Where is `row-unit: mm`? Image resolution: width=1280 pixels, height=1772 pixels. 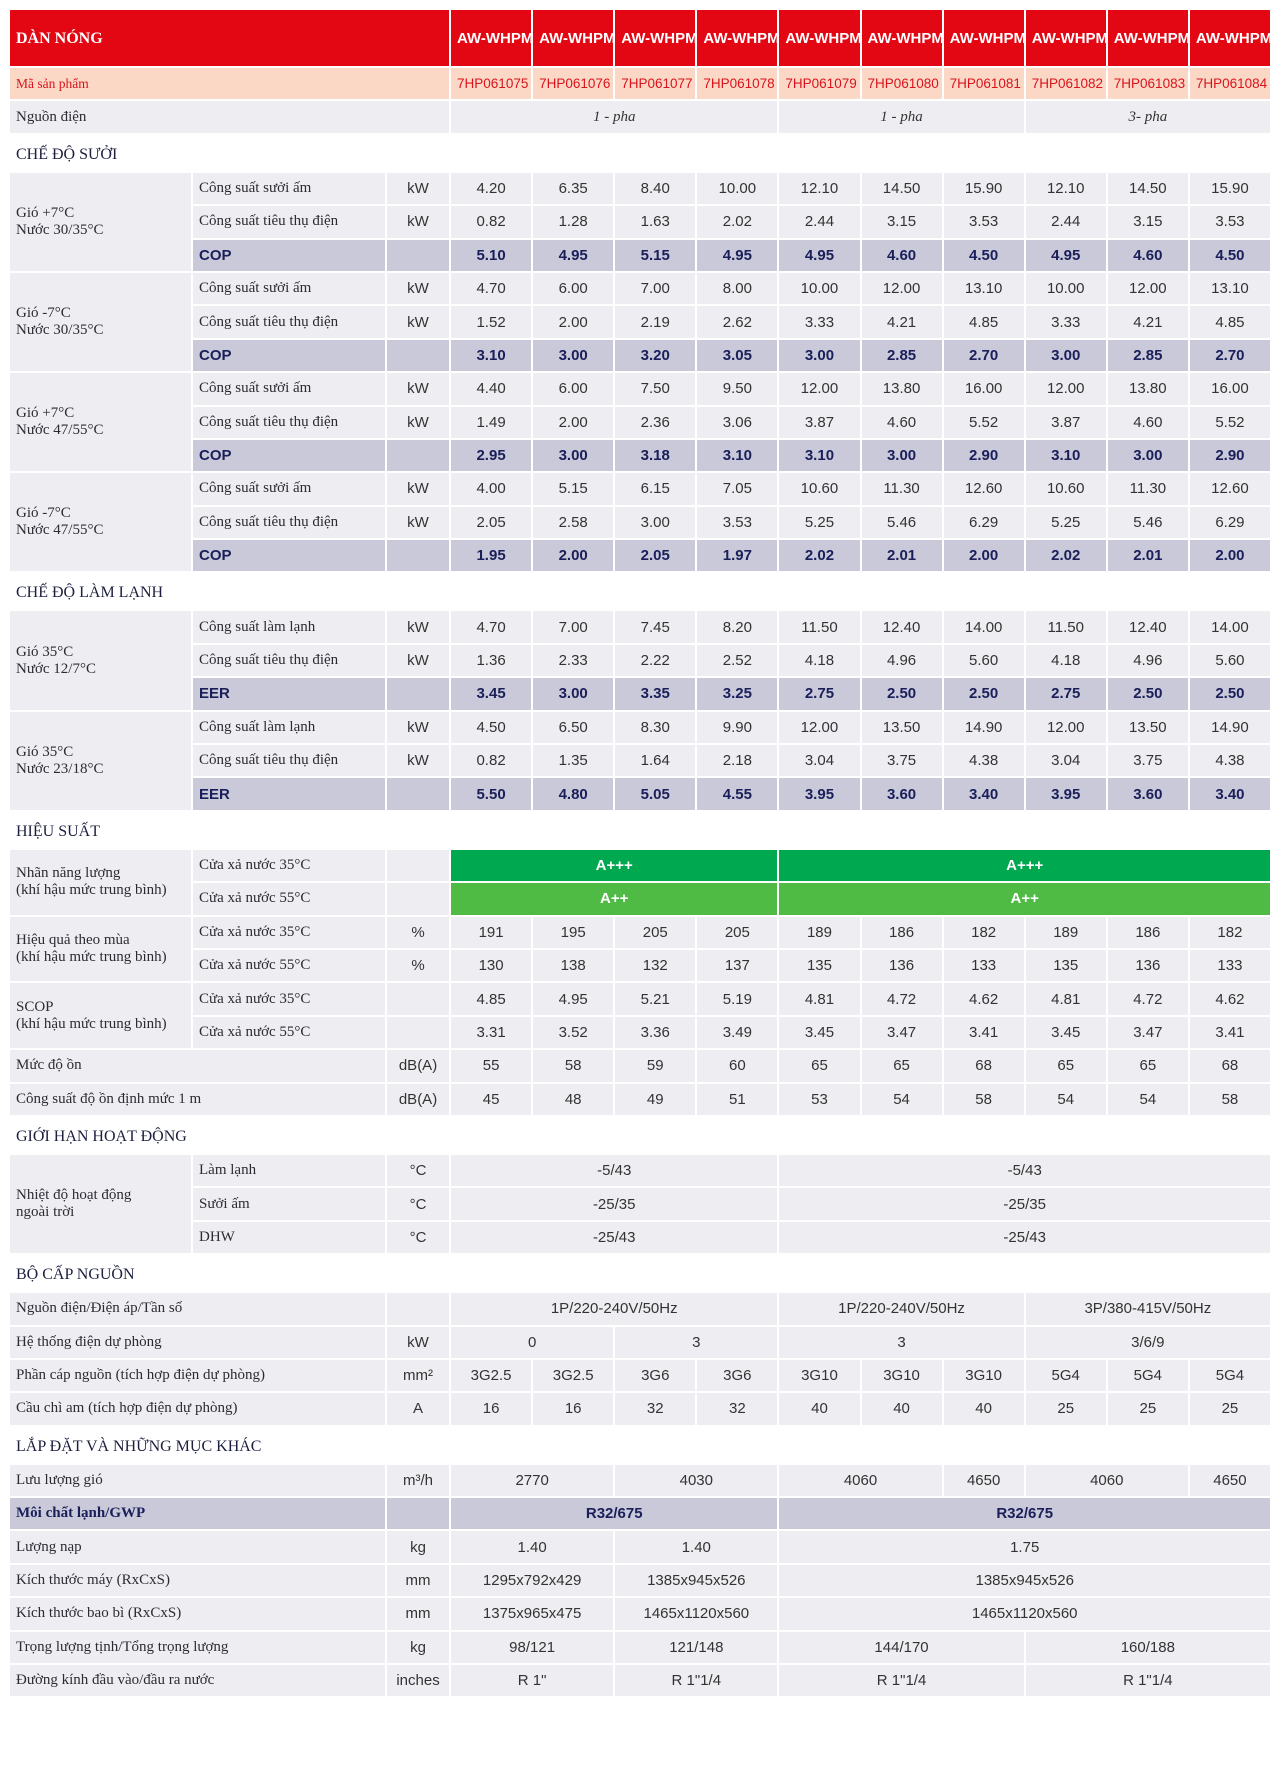 row-unit: mm is located at coordinates (418, 1580).